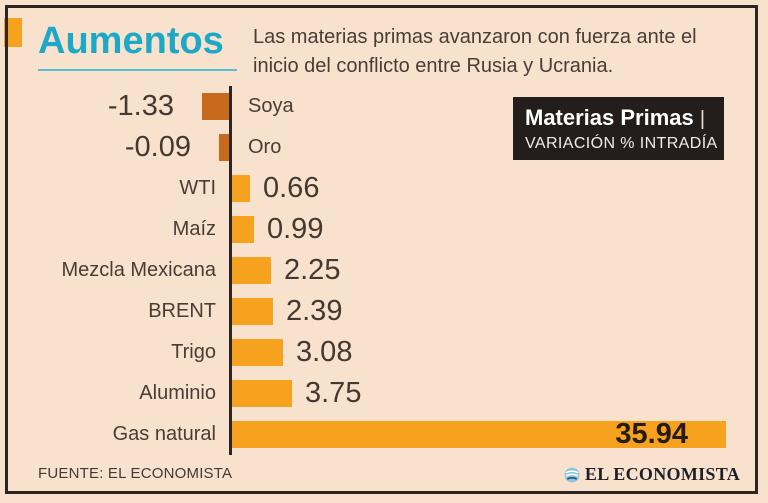 The width and height of the screenshot is (768, 503). Describe the element at coordinates (662, 474) in the screenshot. I see `brand-name: EL ECONOMISTA` at that location.